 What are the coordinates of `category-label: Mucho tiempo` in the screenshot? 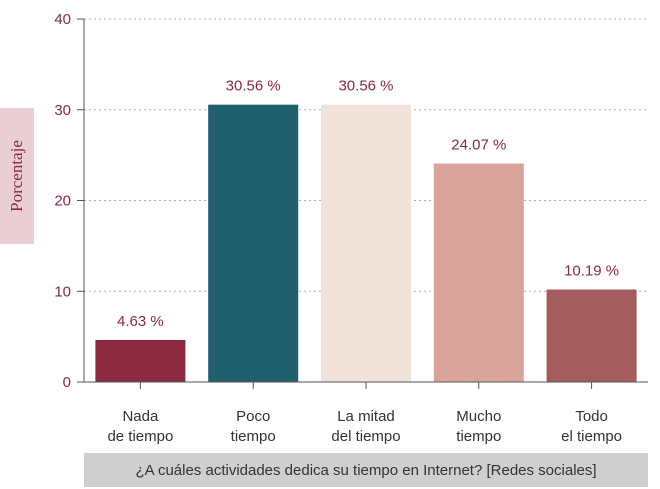 It's located at (478, 426).